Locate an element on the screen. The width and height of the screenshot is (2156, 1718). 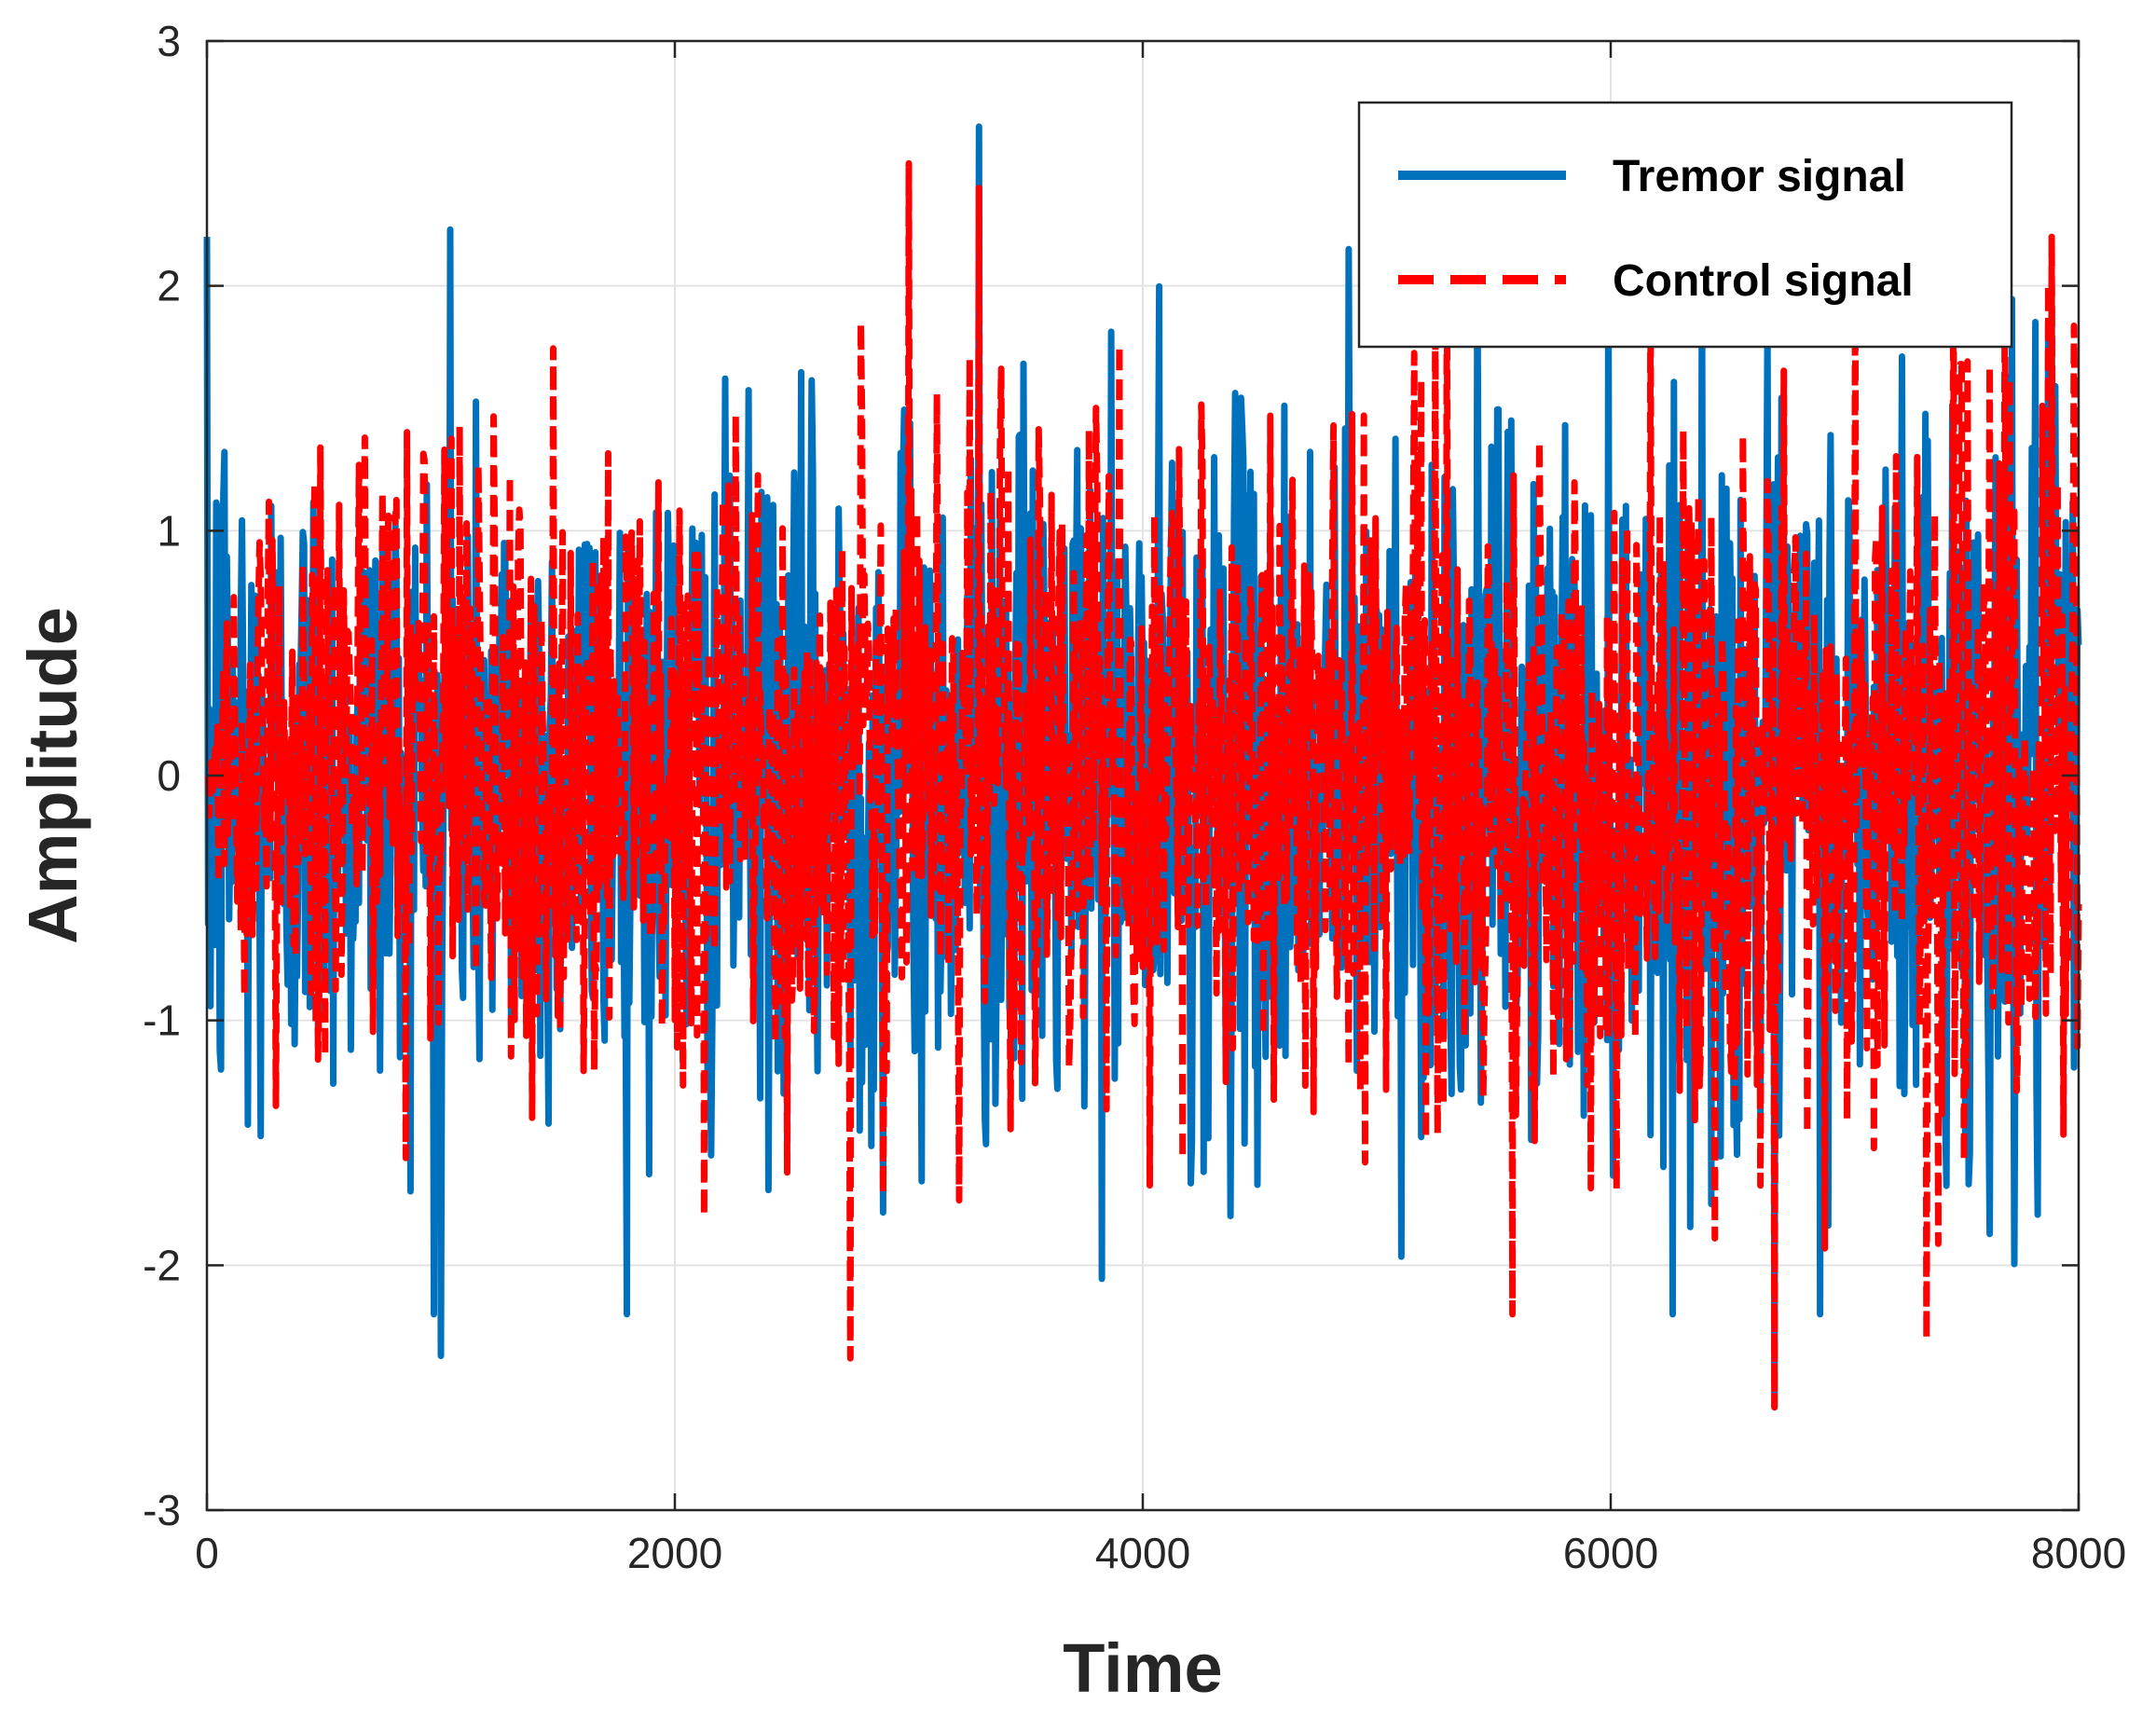
x-tick-label: 8000 is located at coordinates (2078, 1553).